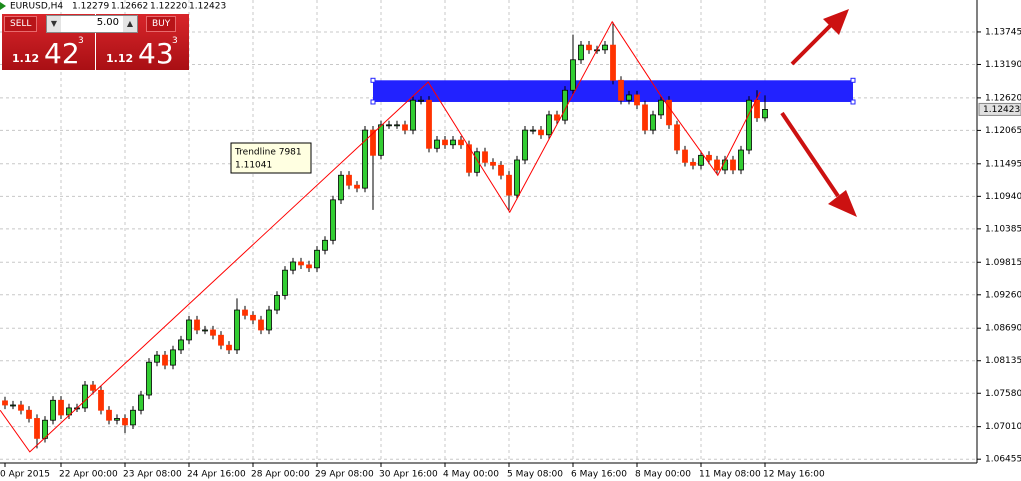  What do you see at coordinates (130, 24) in the screenshot?
I see `lot-increase: ▲` at bounding box center [130, 24].